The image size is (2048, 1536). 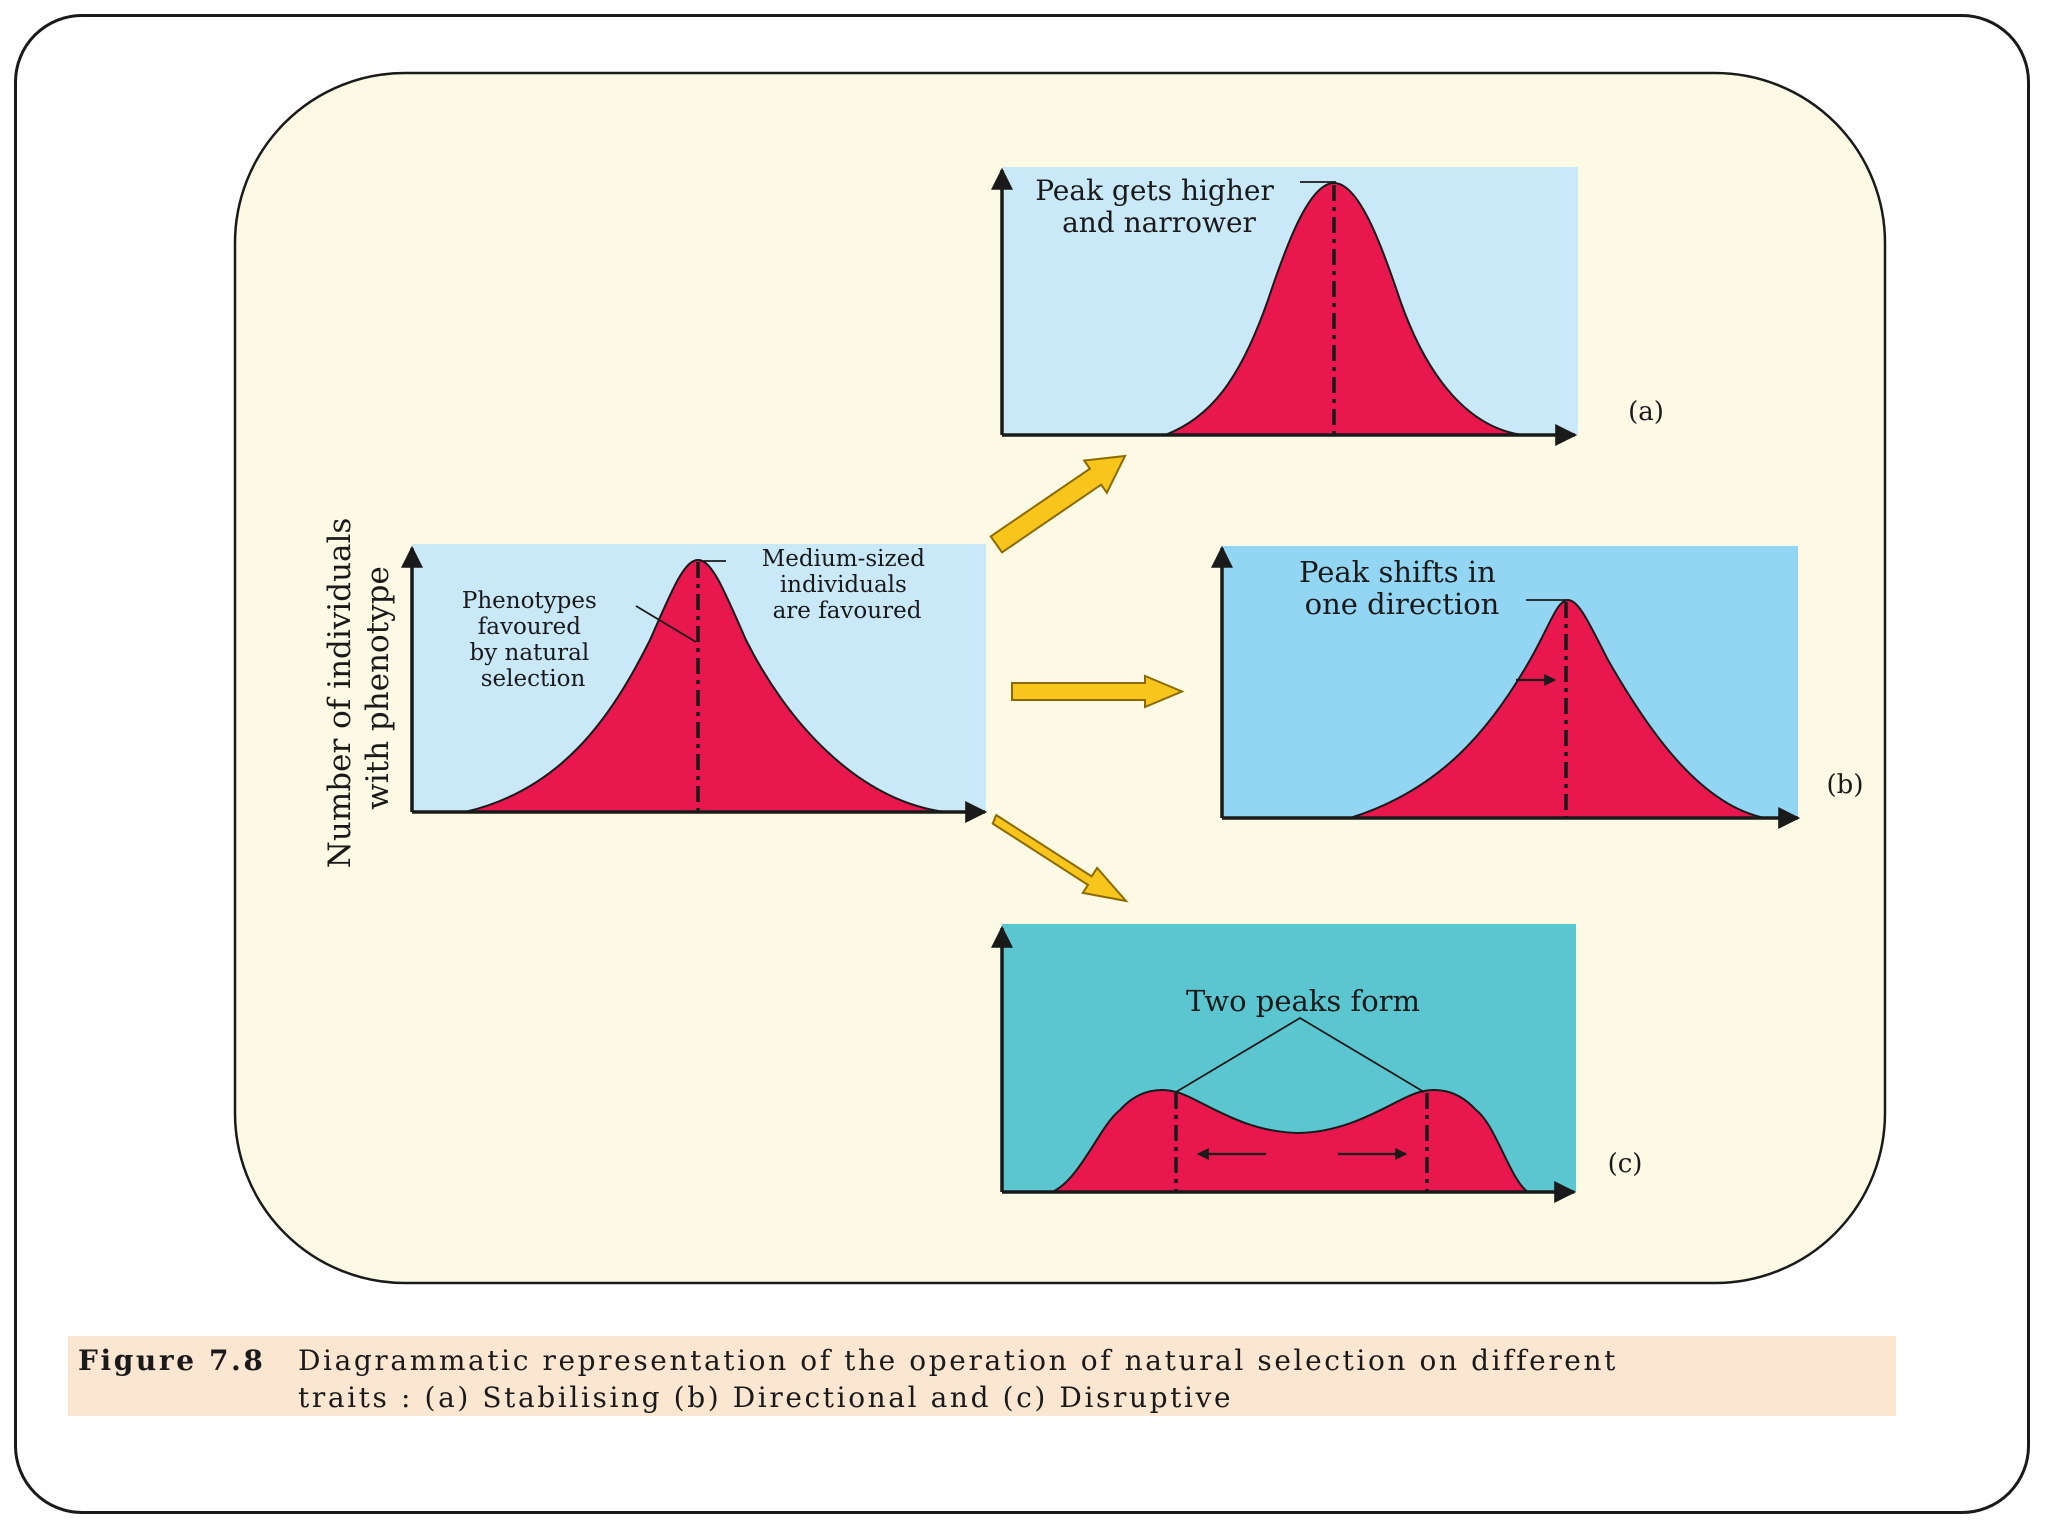 I want to click on medium-label: Medium-sized individuals are favoured, so click(x=847, y=585).